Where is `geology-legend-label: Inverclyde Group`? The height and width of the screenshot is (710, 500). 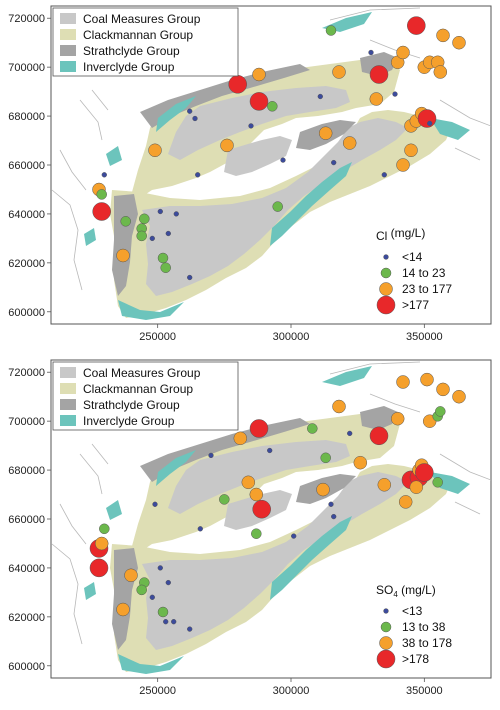
geology-legend-label: Inverclyde Group is located at coordinates (129, 421).